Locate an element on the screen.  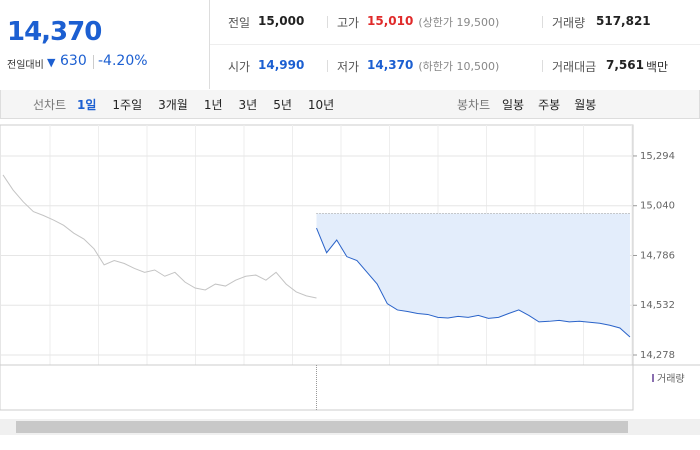
tab-group-label: 선차트 is located at coordinates (50, 105).